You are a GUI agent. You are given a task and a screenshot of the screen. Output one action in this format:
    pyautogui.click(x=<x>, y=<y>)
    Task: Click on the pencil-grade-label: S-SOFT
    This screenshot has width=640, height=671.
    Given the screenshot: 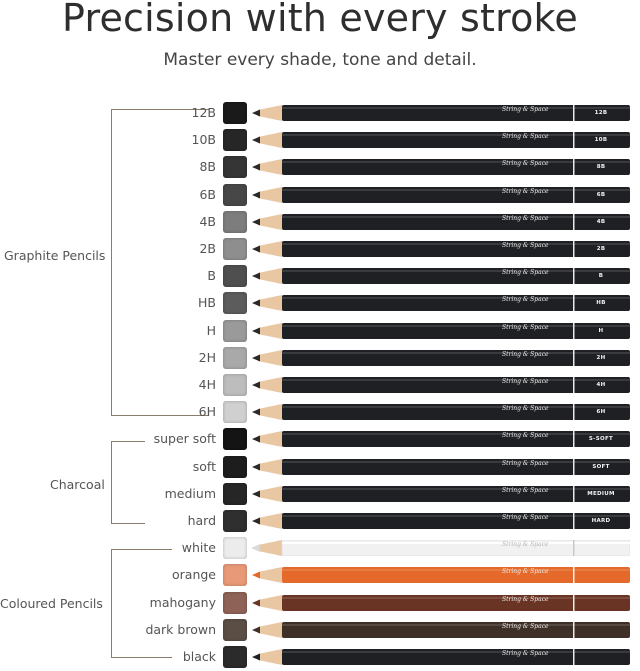 What is the action you would take?
    pyautogui.click(x=601, y=439)
    